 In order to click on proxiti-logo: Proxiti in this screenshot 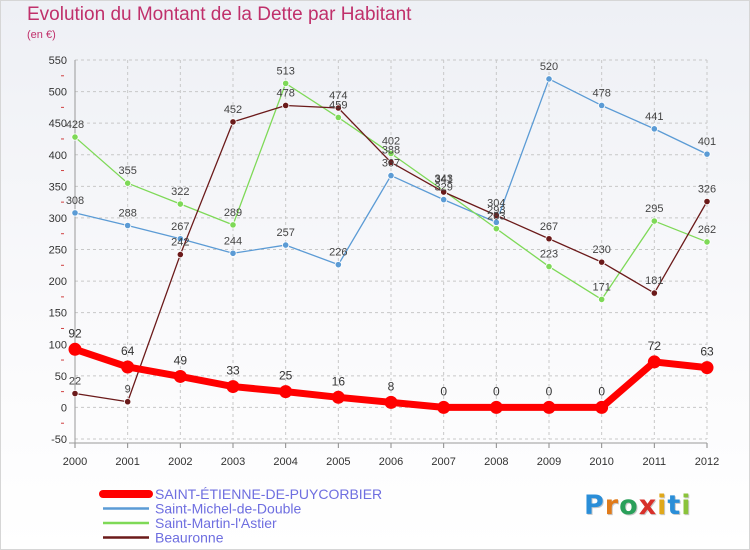, I will do `click(638, 505)`.